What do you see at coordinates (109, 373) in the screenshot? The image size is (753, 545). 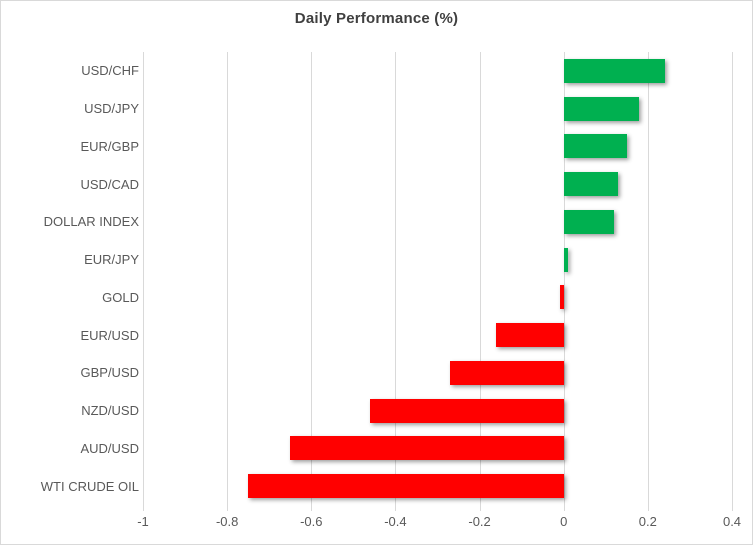 I see `category-label-gbp-usd: GBP/USD` at bounding box center [109, 373].